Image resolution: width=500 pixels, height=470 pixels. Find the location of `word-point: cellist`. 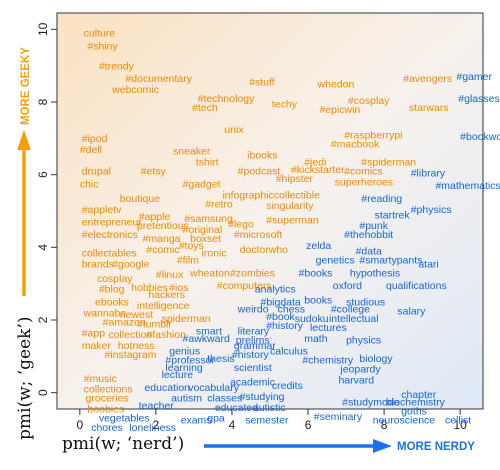

word-point: cellist is located at coordinates (458, 421).